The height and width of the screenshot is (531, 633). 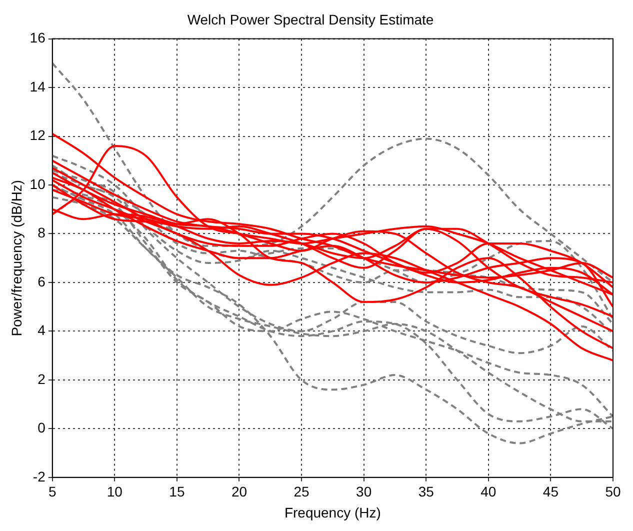 I want to click on x-tick-label: 40, so click(x=488, y=492).